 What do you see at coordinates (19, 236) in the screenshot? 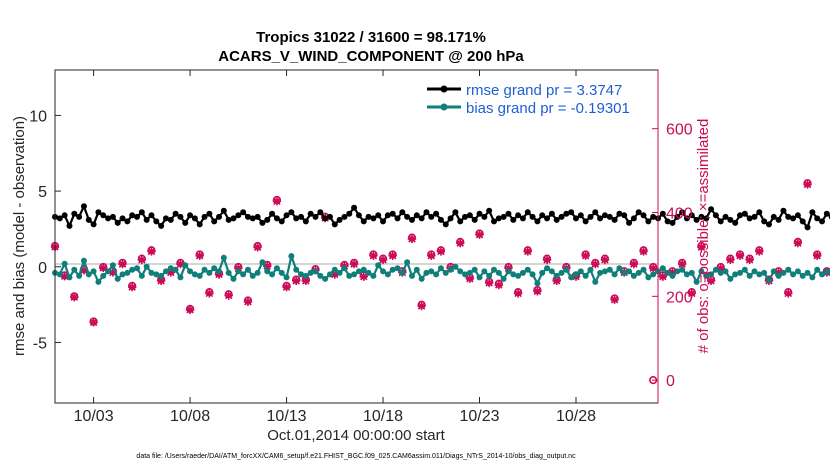
I see `y-axis-label: rmse and bias (model - observation)` at bounding box center [19, 236].